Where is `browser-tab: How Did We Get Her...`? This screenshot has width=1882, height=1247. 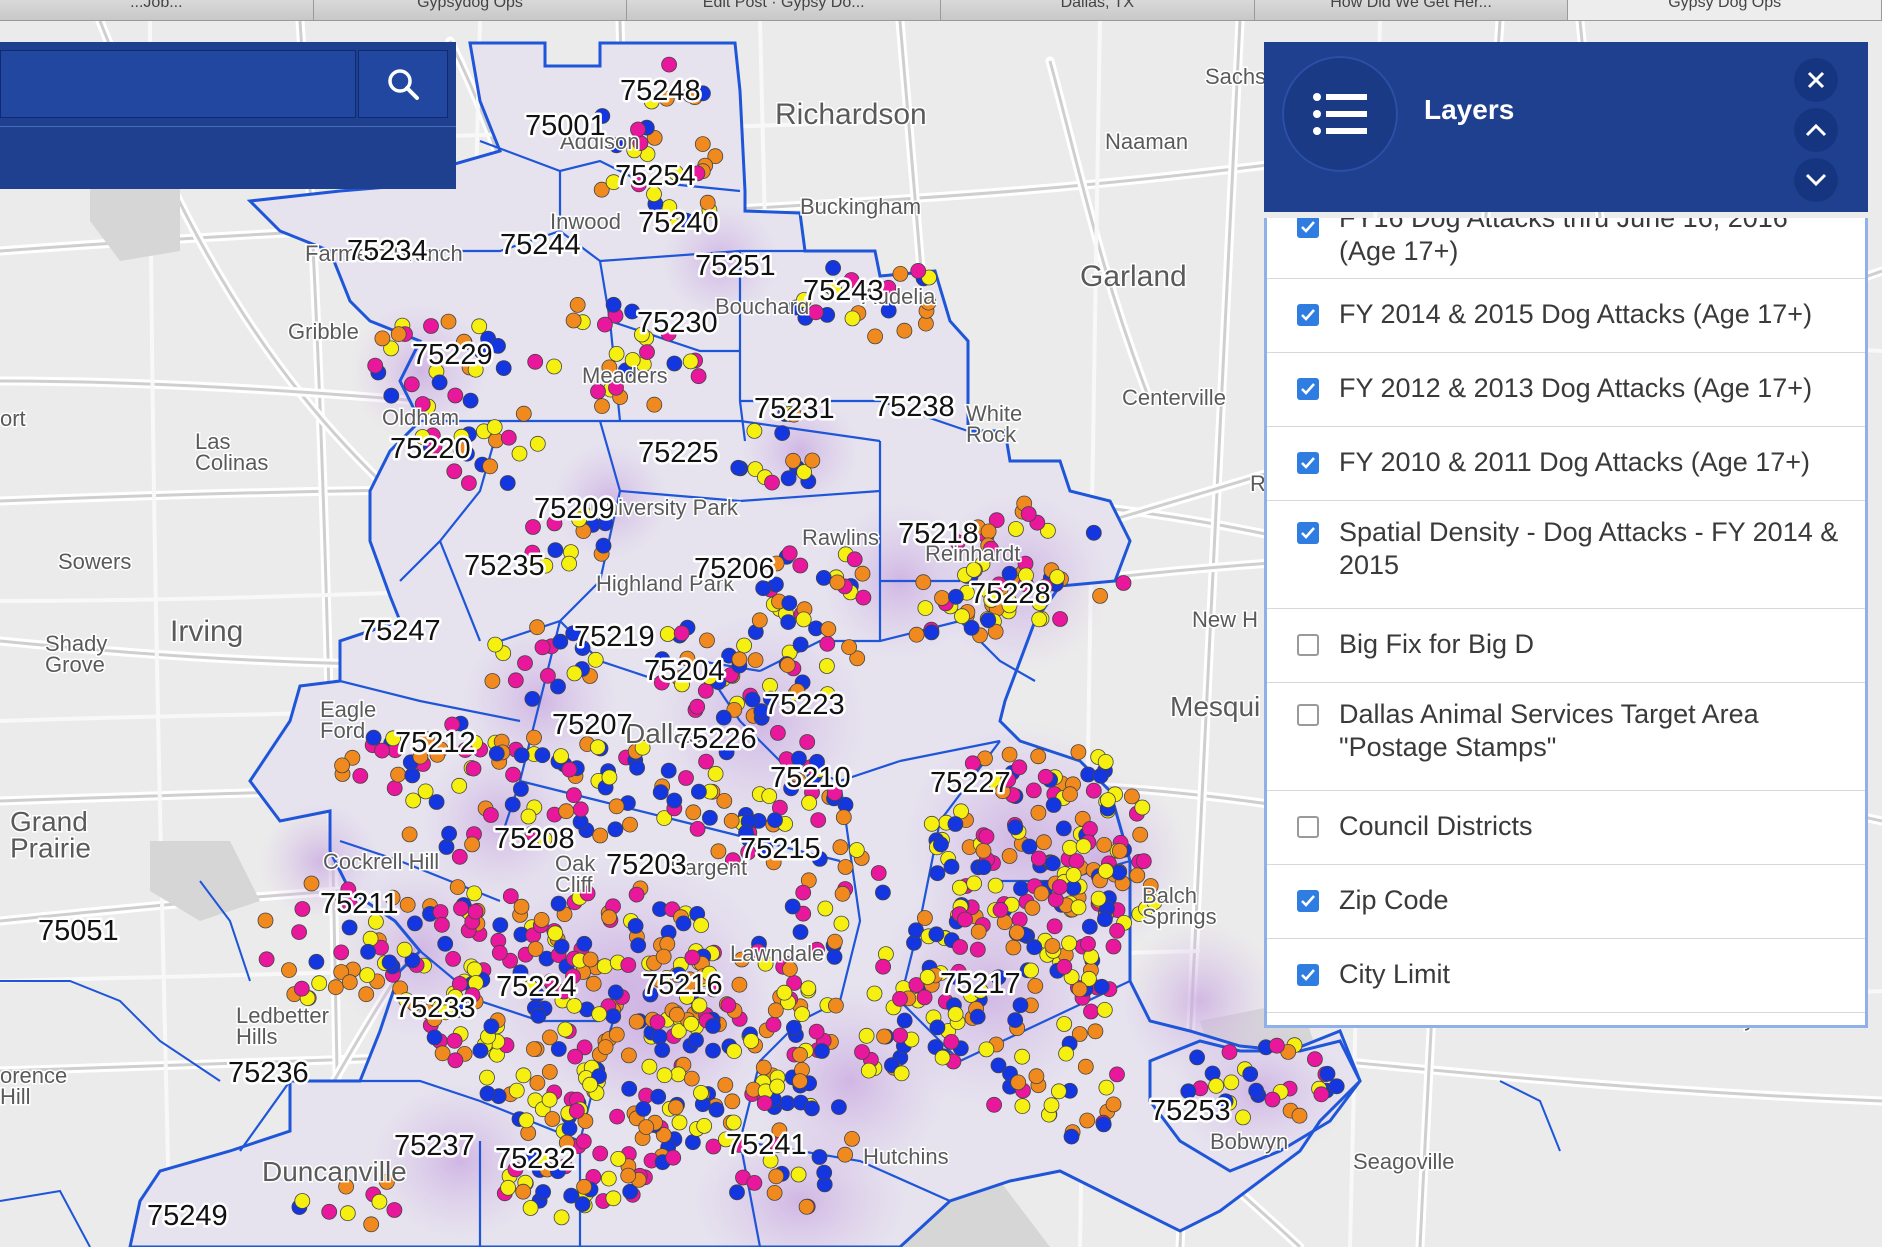
browser-tab: How Did We Get Her... is located at coordinates (1412, 10).